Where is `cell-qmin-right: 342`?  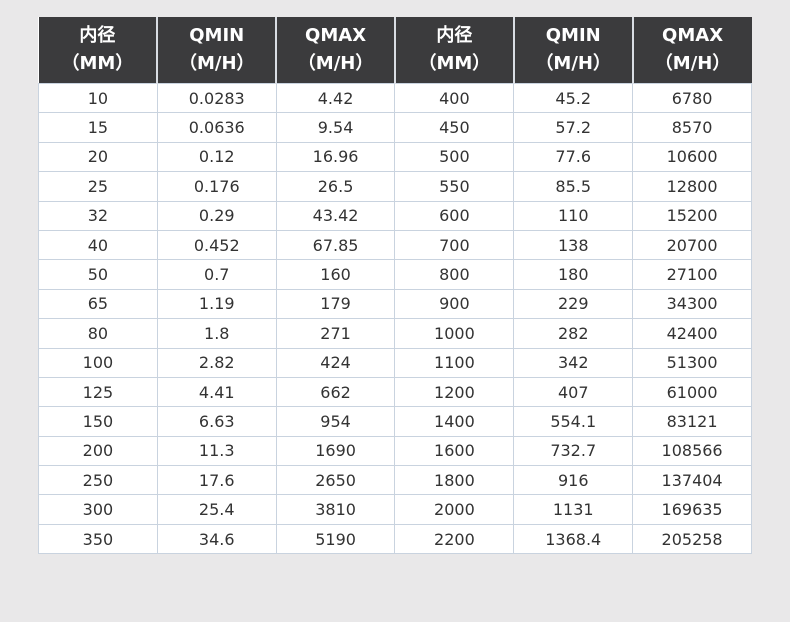 cell-qmin-right: 342 is located at coordinates (573, 363).